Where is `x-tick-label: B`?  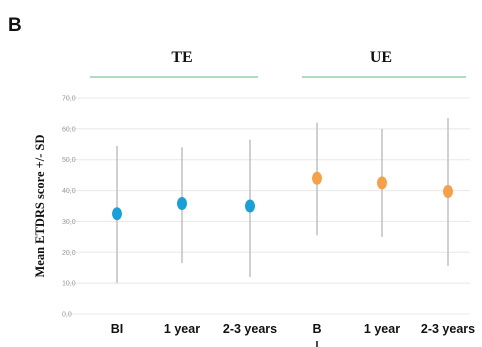 x-tick-label: B is located at coordinates (316, 329).